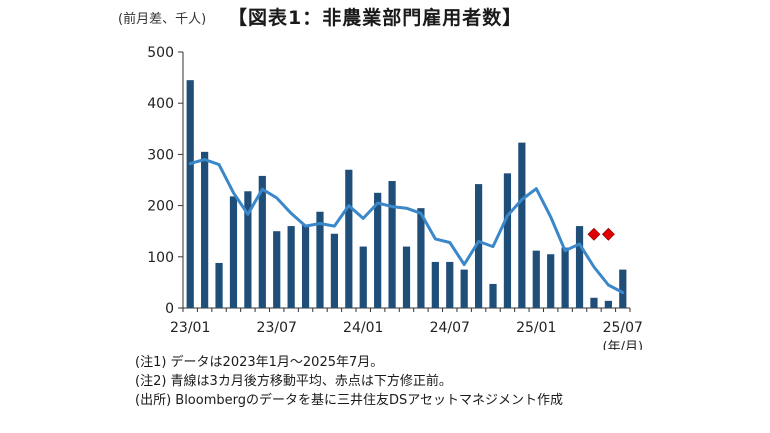 The height and width of the screenshot is (433, 770). What do you see at coordinates (160, 155) in the screenshot?
I see `y-tick-label: 300` at bounding box center [160, 155].